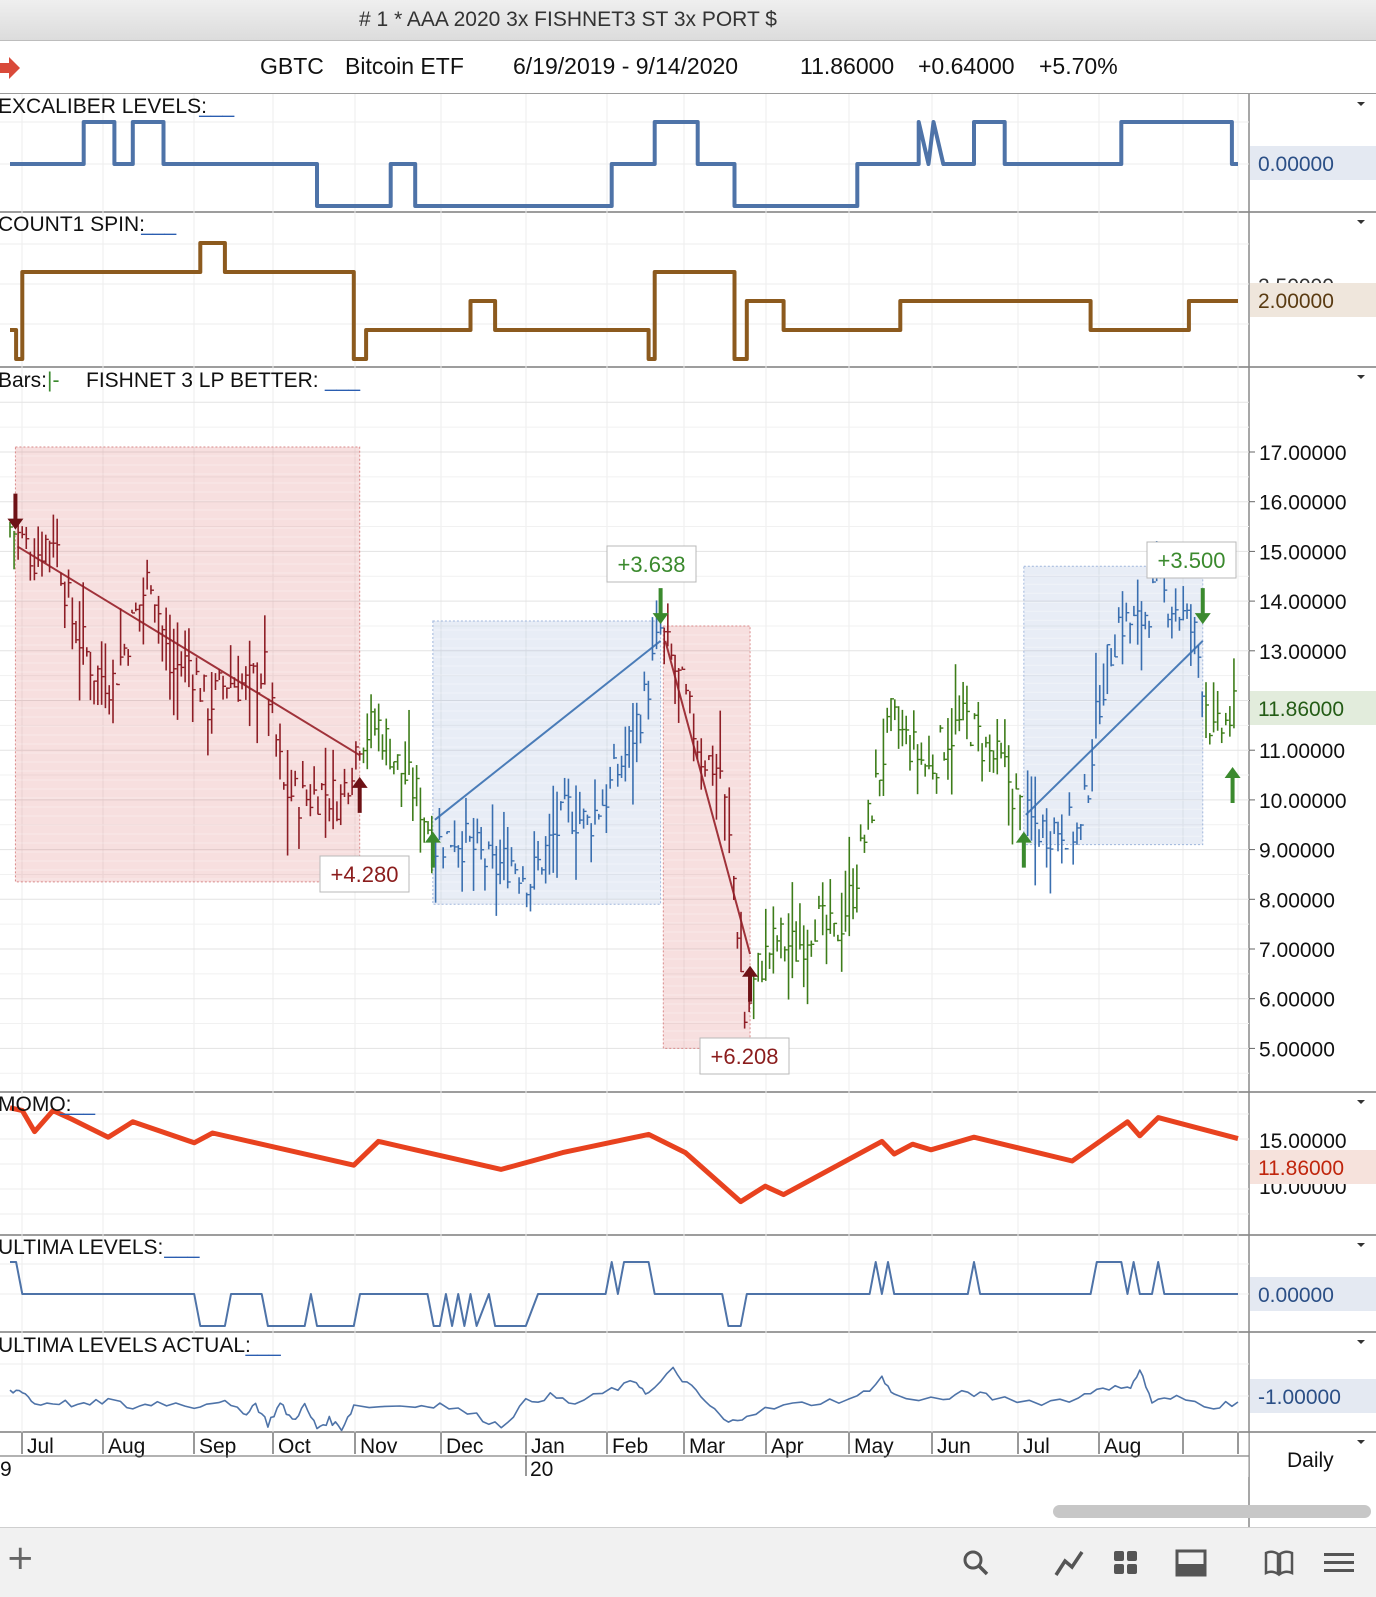 The width and height of the screenshot is (1376, 1597). Describe the element at coordinates (976, 1563) in the screenshot. I see `search-icon` at that location.